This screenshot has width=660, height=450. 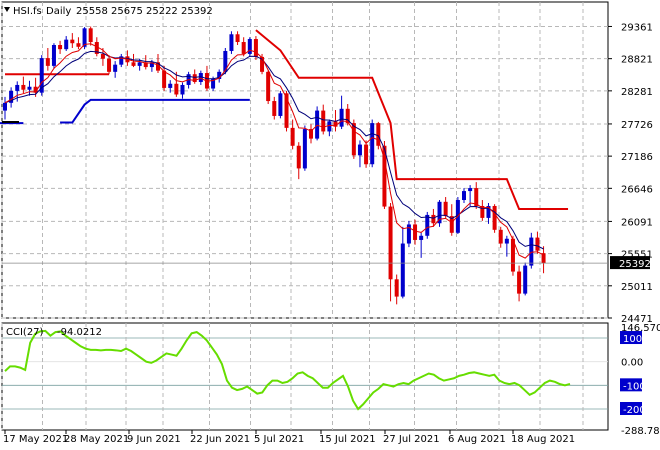 I want to click on cci-tick-label: -200, so click(x=634, y=410).